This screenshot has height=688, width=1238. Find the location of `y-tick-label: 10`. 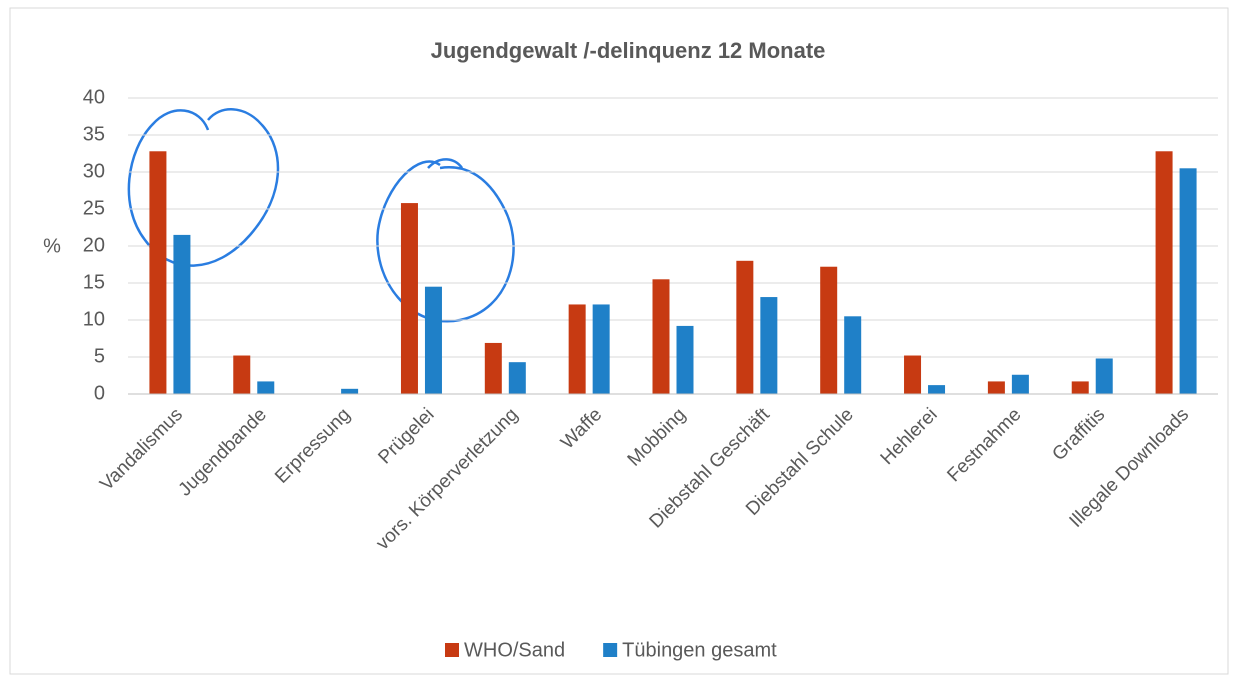

y-tick-label: 10 is located at coordinates (94, 319).